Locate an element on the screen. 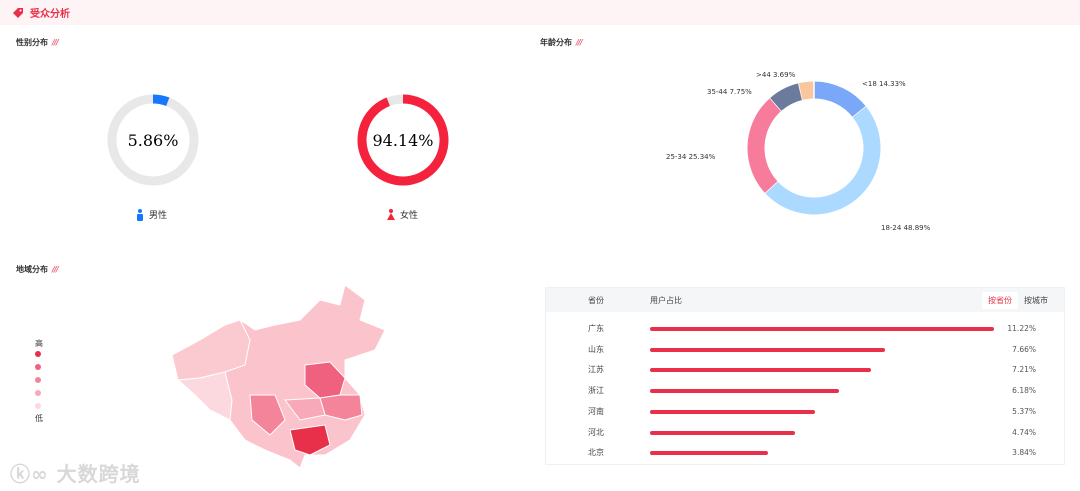  female-icon is located at coordinates (391, 214).